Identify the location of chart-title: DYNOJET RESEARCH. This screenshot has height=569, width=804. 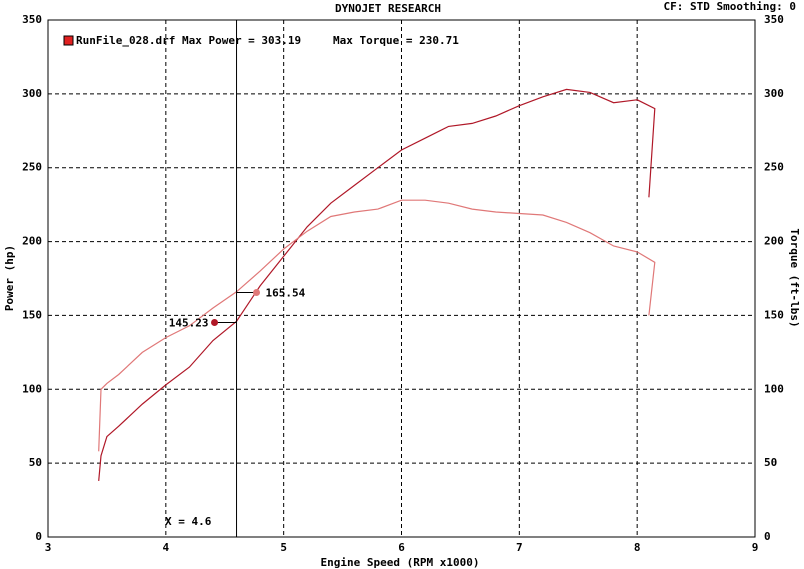
(388, 8).